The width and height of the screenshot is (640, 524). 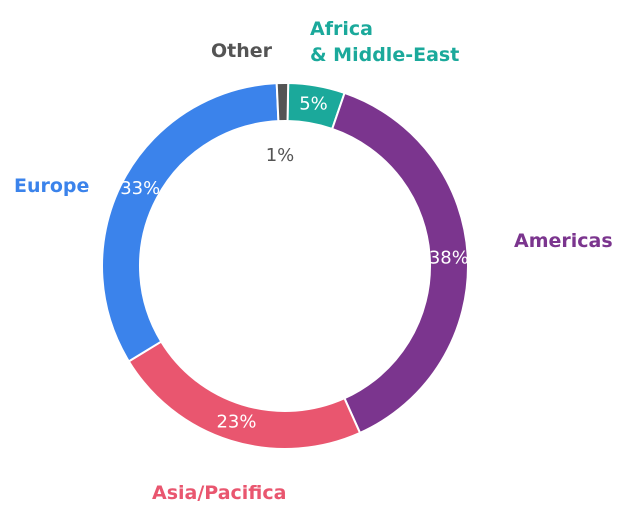 What do you see at coordinates (449, 258) in the screenshot?
I see `value-label: 38%` at bounding box center [449, 258].